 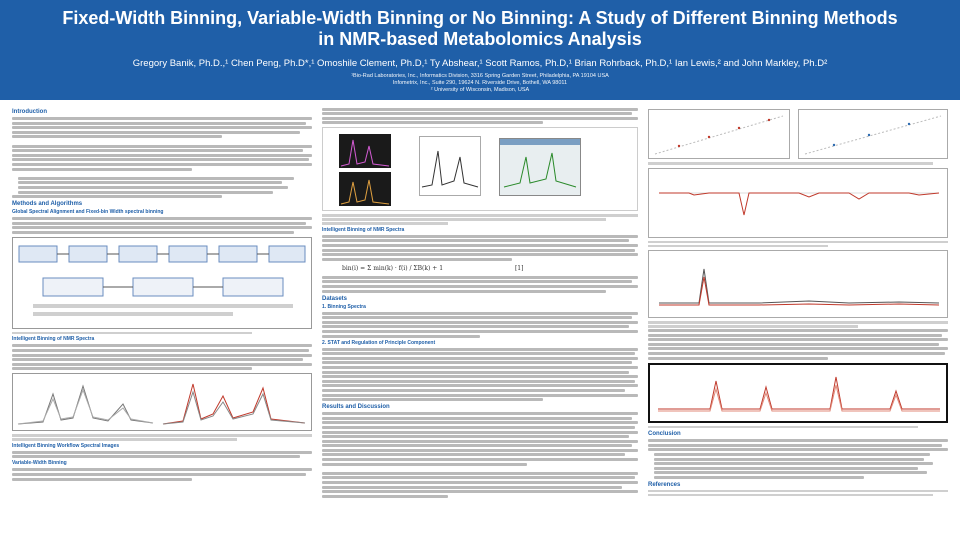 I want to click on section-introduction: Introduction, so click(x=29, y=112).